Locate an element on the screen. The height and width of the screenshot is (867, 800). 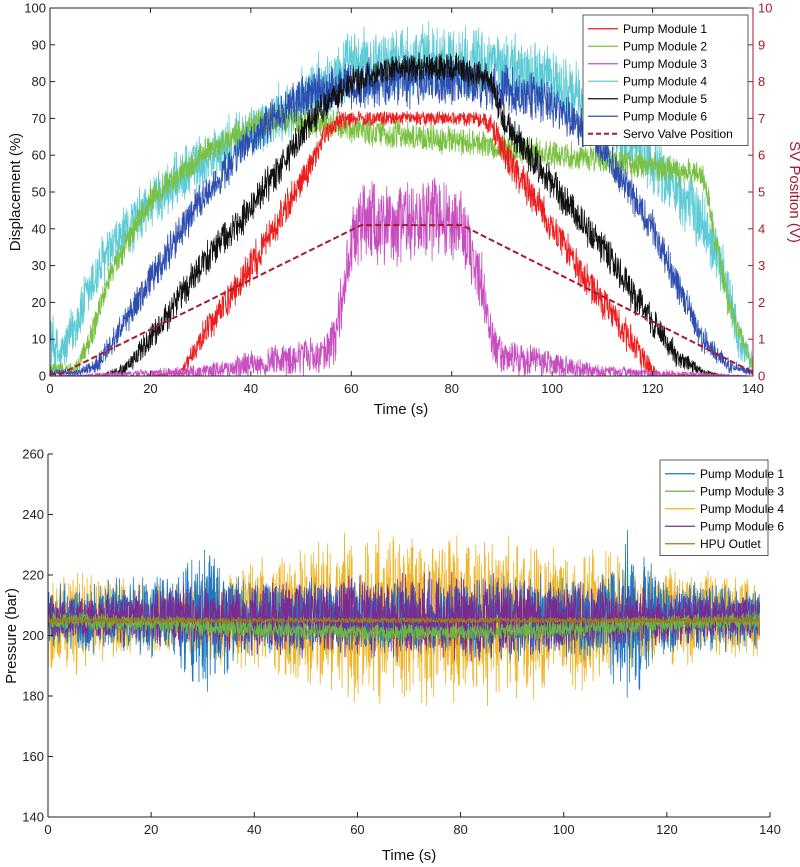
top-y2-tick-label: 6 is located at coordinates (761, 155).